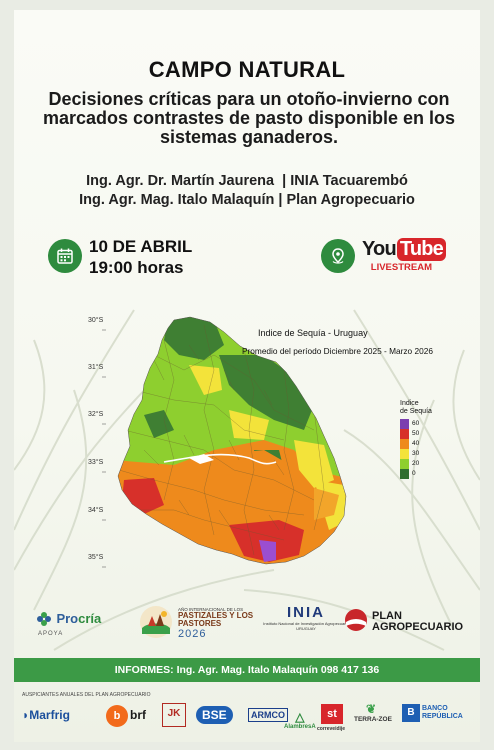 The width and height of the screenshot is (494, 750). Describe the element at coordinates (96, 320) in the screenshot. I see `latitude-label: 30°S` at that location.